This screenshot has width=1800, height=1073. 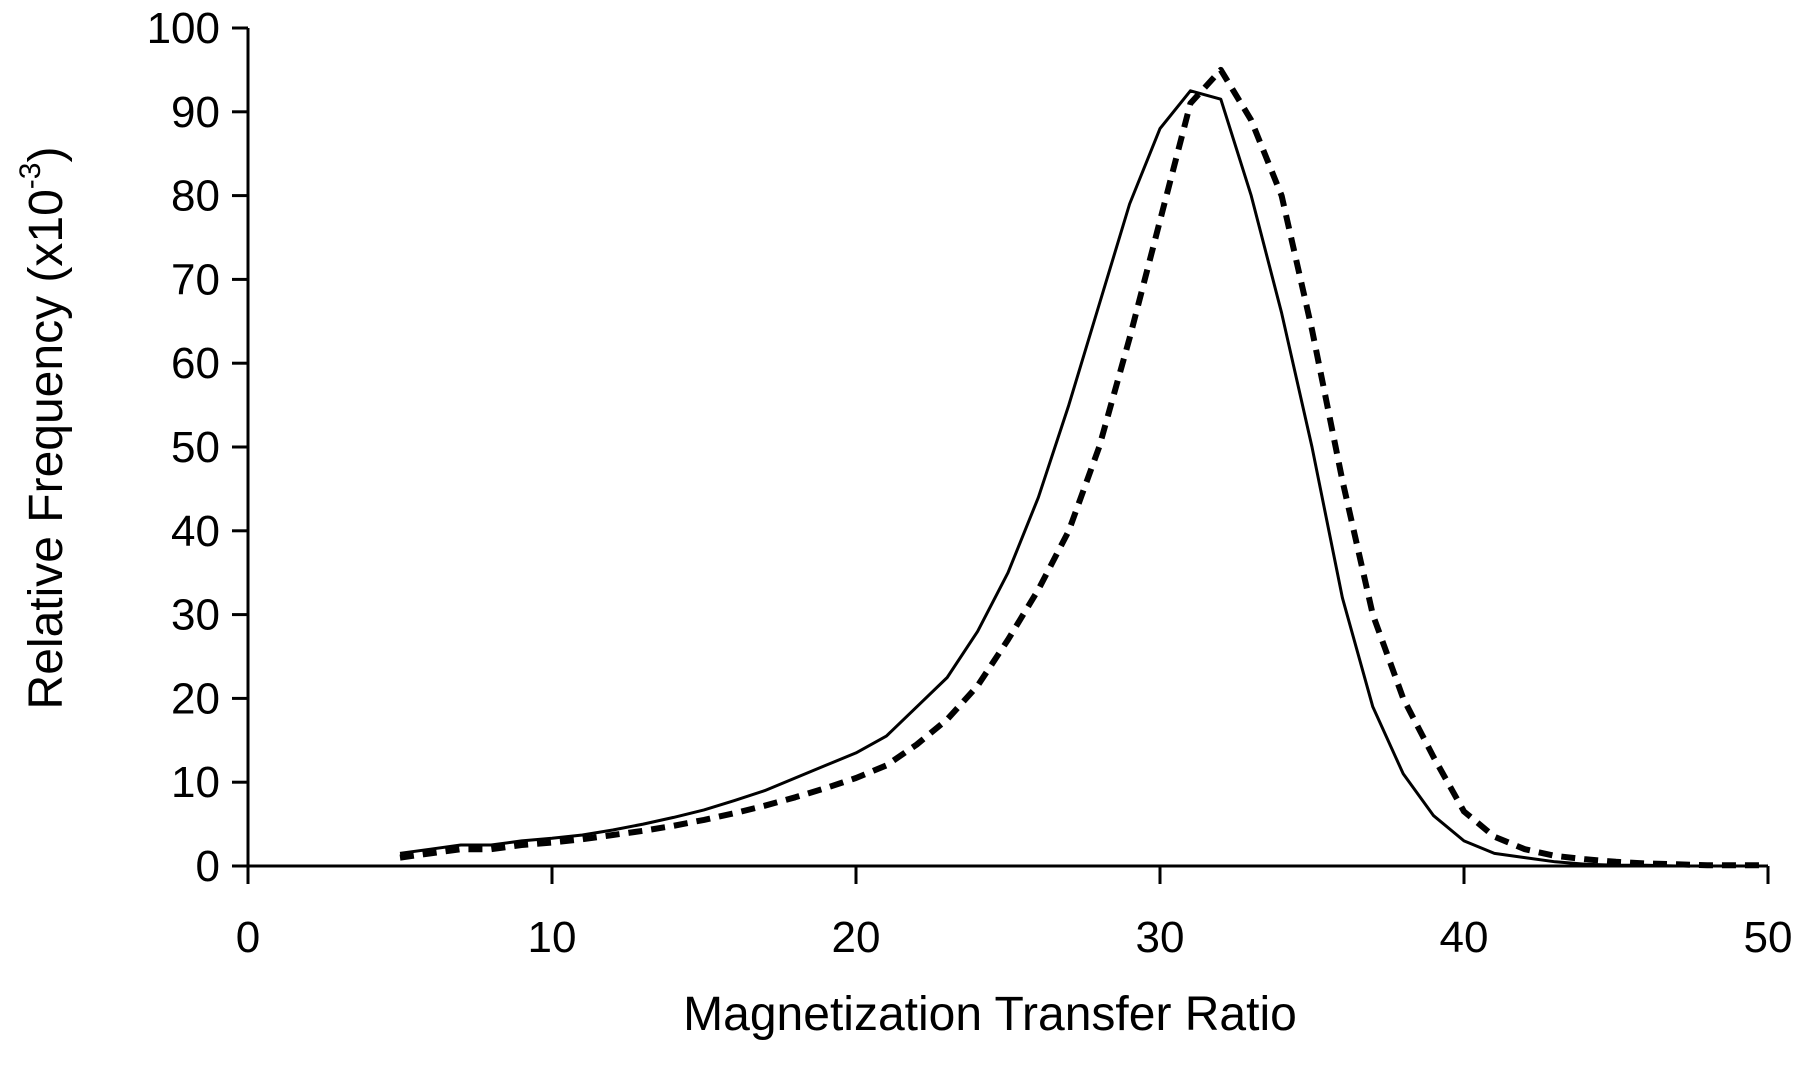 I want to click on x-tick-label: 10, so click(x=552, y=937).